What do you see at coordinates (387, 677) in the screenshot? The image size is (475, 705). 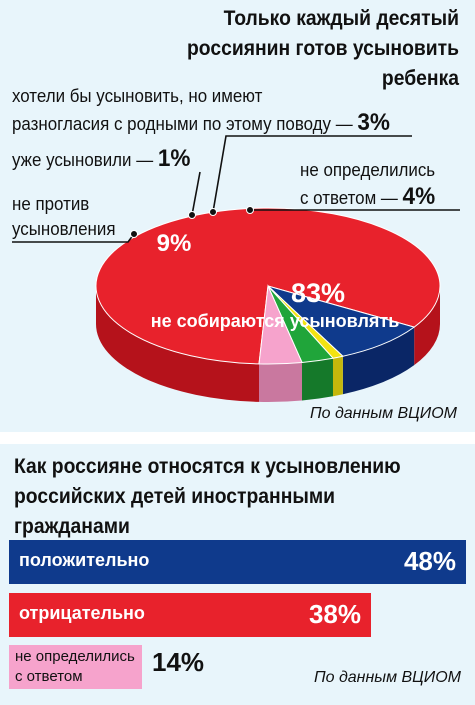 I see `bar-source: По данным ВЦИОМ` at bounding box center [387, 677].